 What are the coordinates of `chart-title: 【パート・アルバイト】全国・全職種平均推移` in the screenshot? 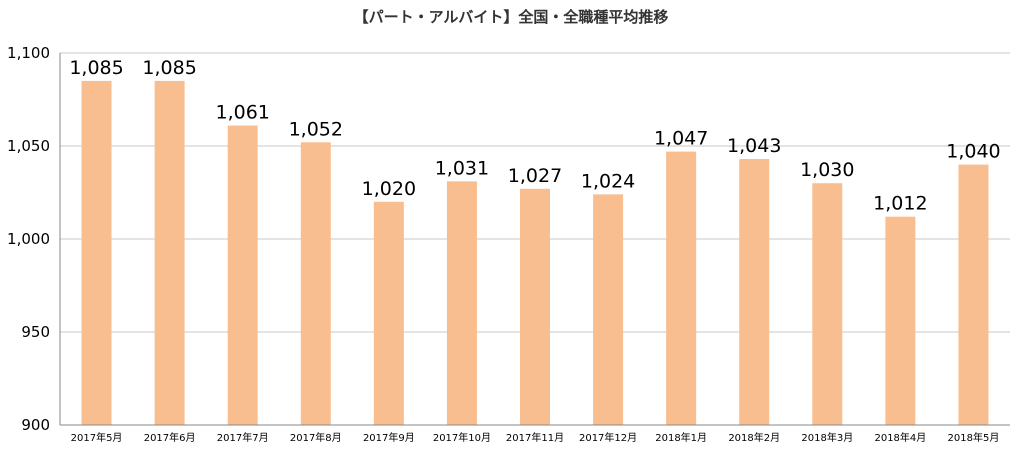 It's located at (511, 17).